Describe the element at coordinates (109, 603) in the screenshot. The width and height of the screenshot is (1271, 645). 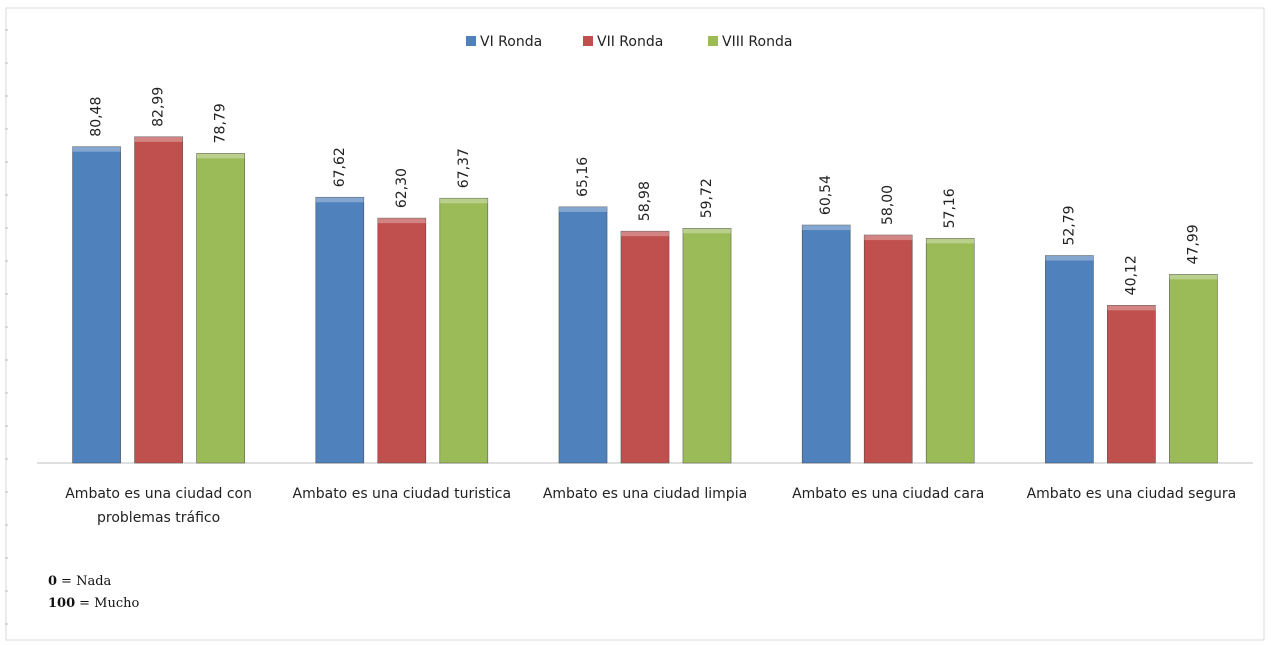
I see `note-text: = Mucho` at that location.